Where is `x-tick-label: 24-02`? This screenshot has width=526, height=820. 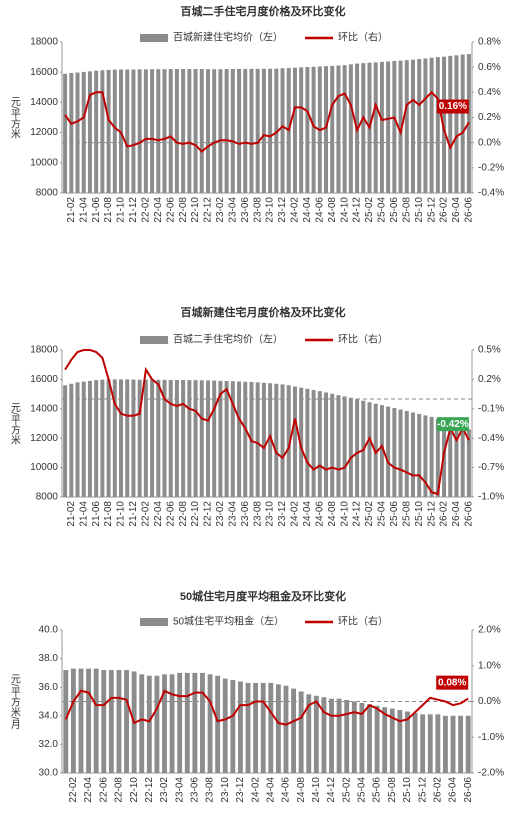
x-tick-label: 24-02 is located at coordinates (295, 514).